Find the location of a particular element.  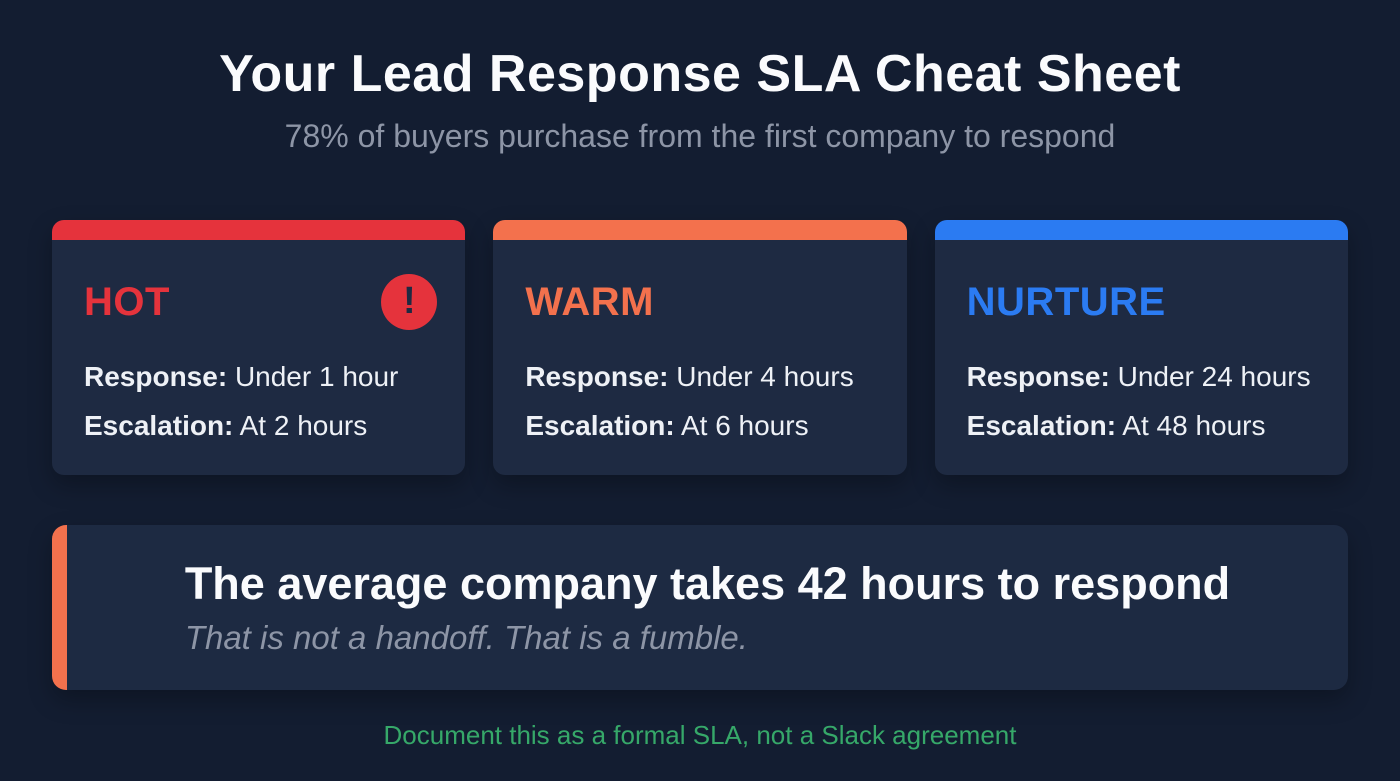

response-value: Under 1 hour is located at coordinates (316, 376).